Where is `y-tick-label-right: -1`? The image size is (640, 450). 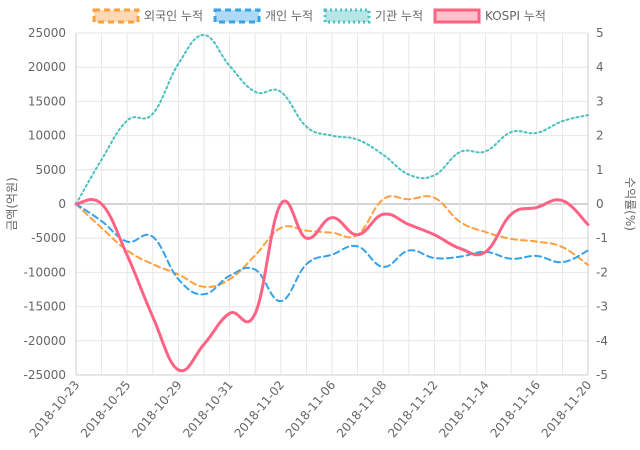
y-tick-label-right: -1 is located at coordinates (602, 238).